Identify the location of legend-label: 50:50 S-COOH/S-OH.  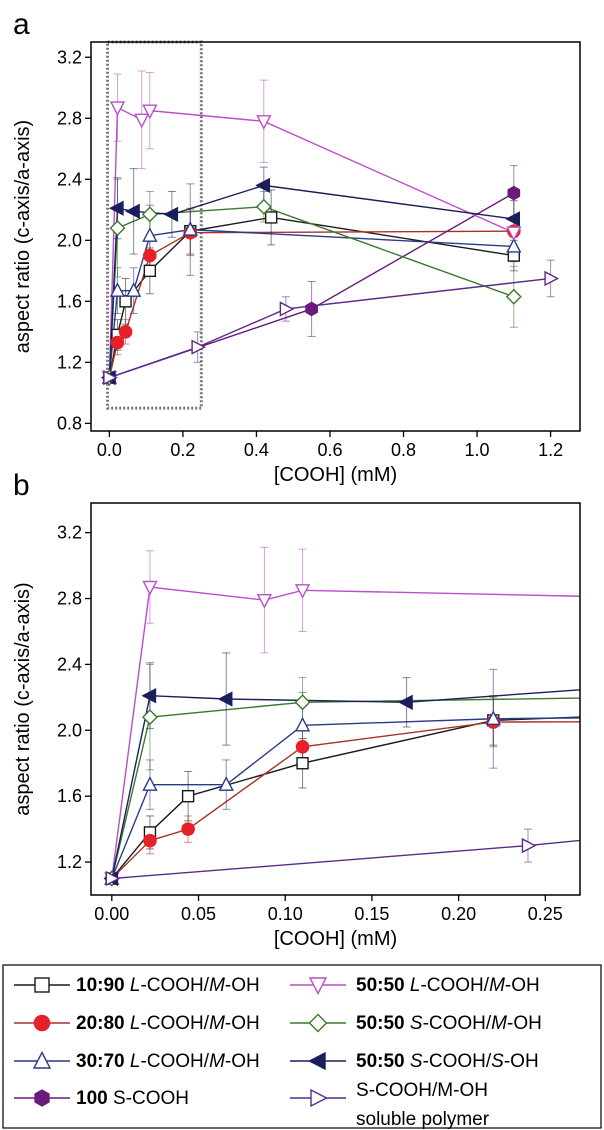
(447, 1061).